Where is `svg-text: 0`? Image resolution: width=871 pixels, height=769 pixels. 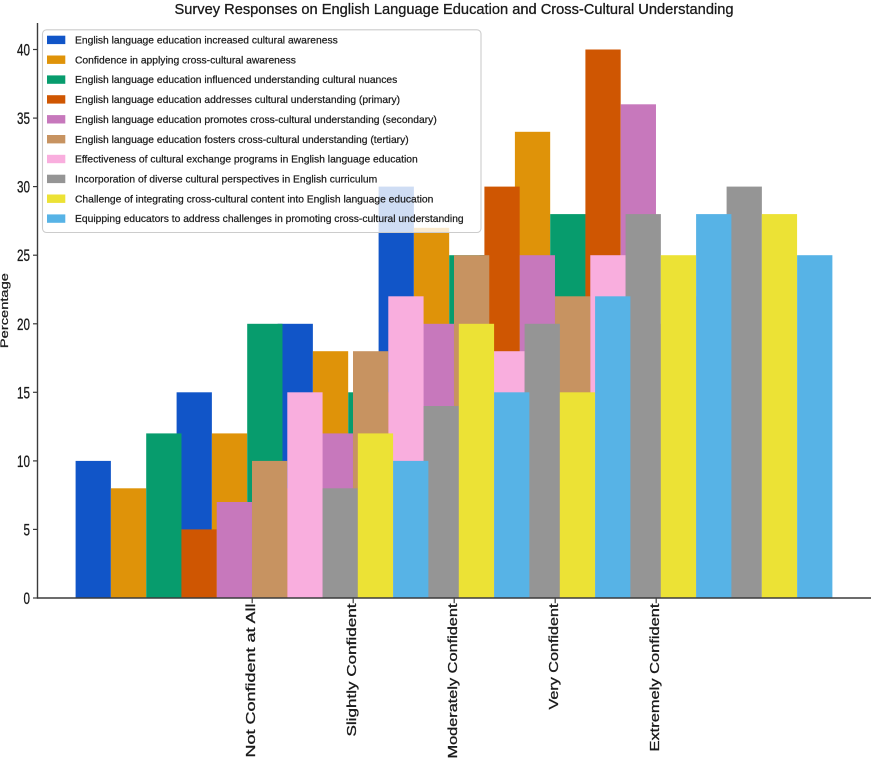 svg-text: 0 is located at coordinates (27, 598).